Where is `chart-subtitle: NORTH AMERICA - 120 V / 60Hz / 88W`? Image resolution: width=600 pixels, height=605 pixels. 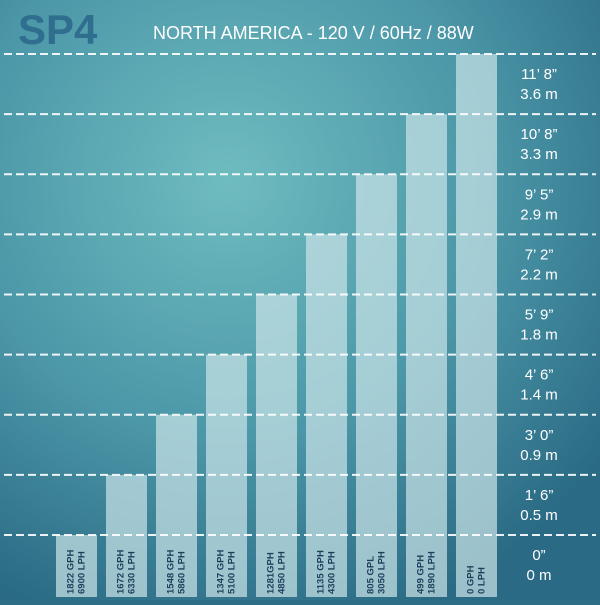
chart-subtitle: NORTH AMERICA - 120 V / 60Hz / 88W is located at coordinates (313, 33).